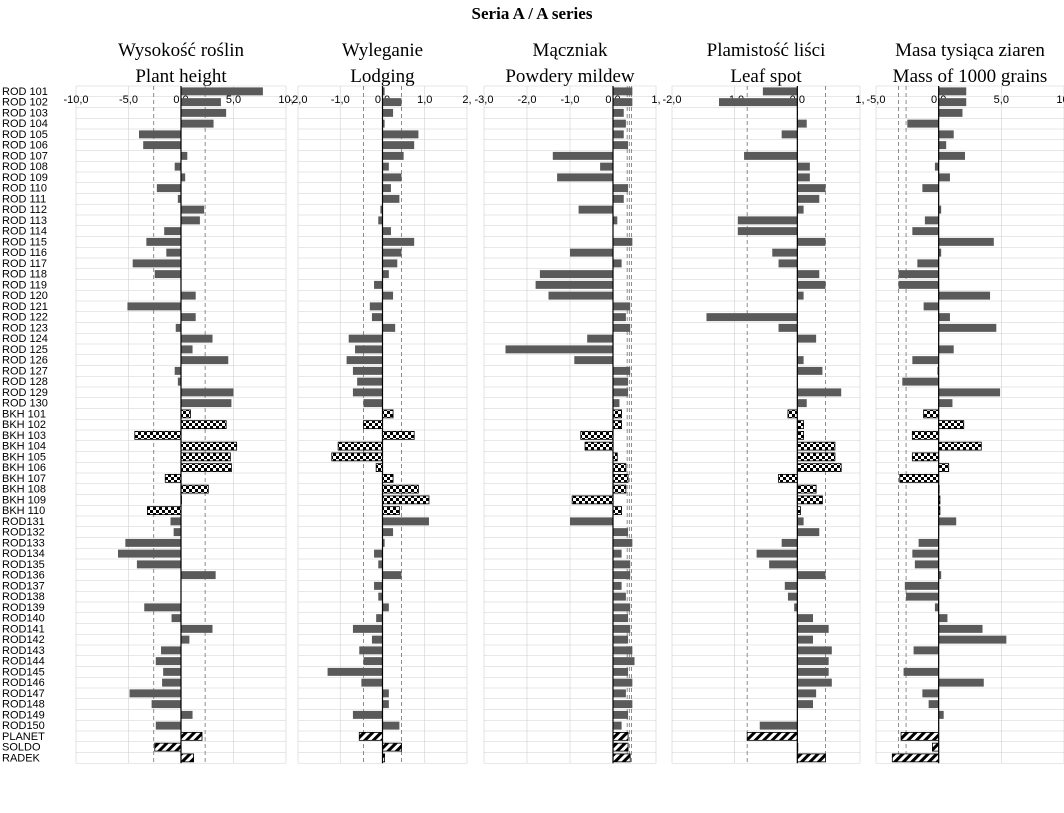  What do you see at coordinates (23, 533) in the screenshot?
I see `row-label: ROD132` at bounding box center [23, 533].